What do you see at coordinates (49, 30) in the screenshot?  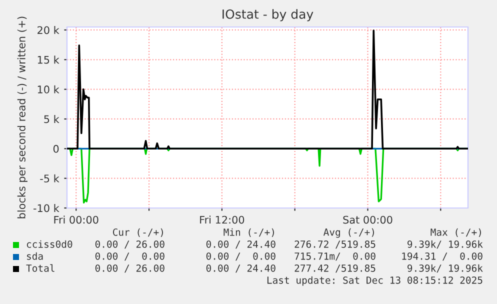 I see `y-tick-label: 20 k` at bounding box center [49, 30].